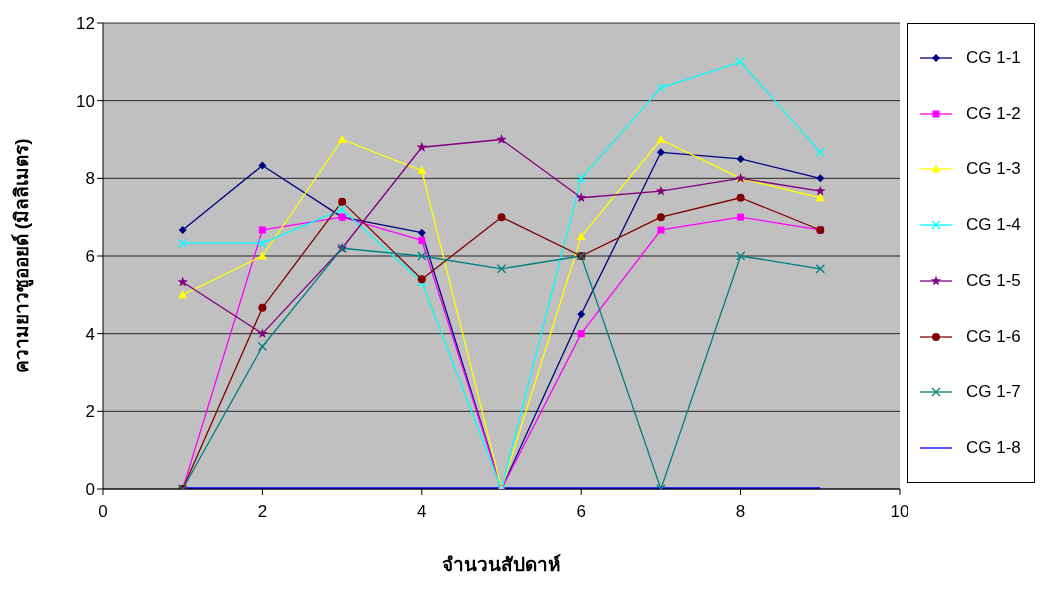  Describe the element at coordinates (501, 564) in the screenshot. I see `x-axis-title: จำนวนสัปดาห์` at that location.